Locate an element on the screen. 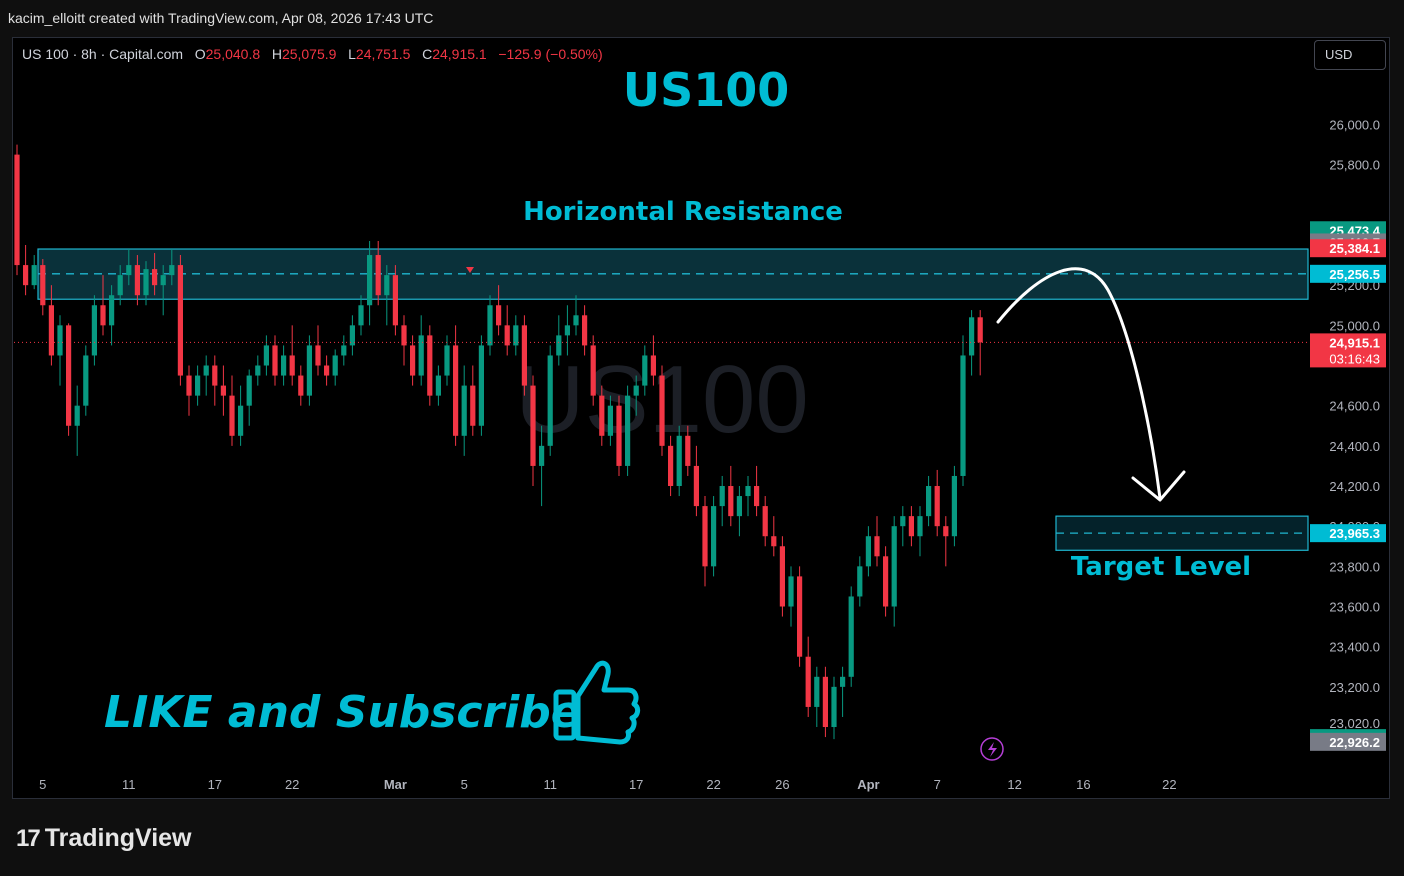 The height and width of the screenshot is (876, 1404). currency-button: USD is located at coordinates (1350, 55).